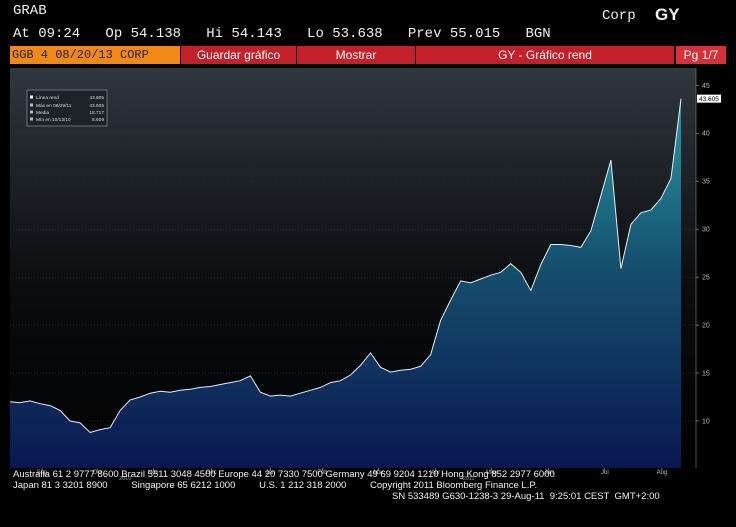 The height and width of the screenshot is (527, 736). I want to click on x-tick-label: Aug, so click(662, 473).